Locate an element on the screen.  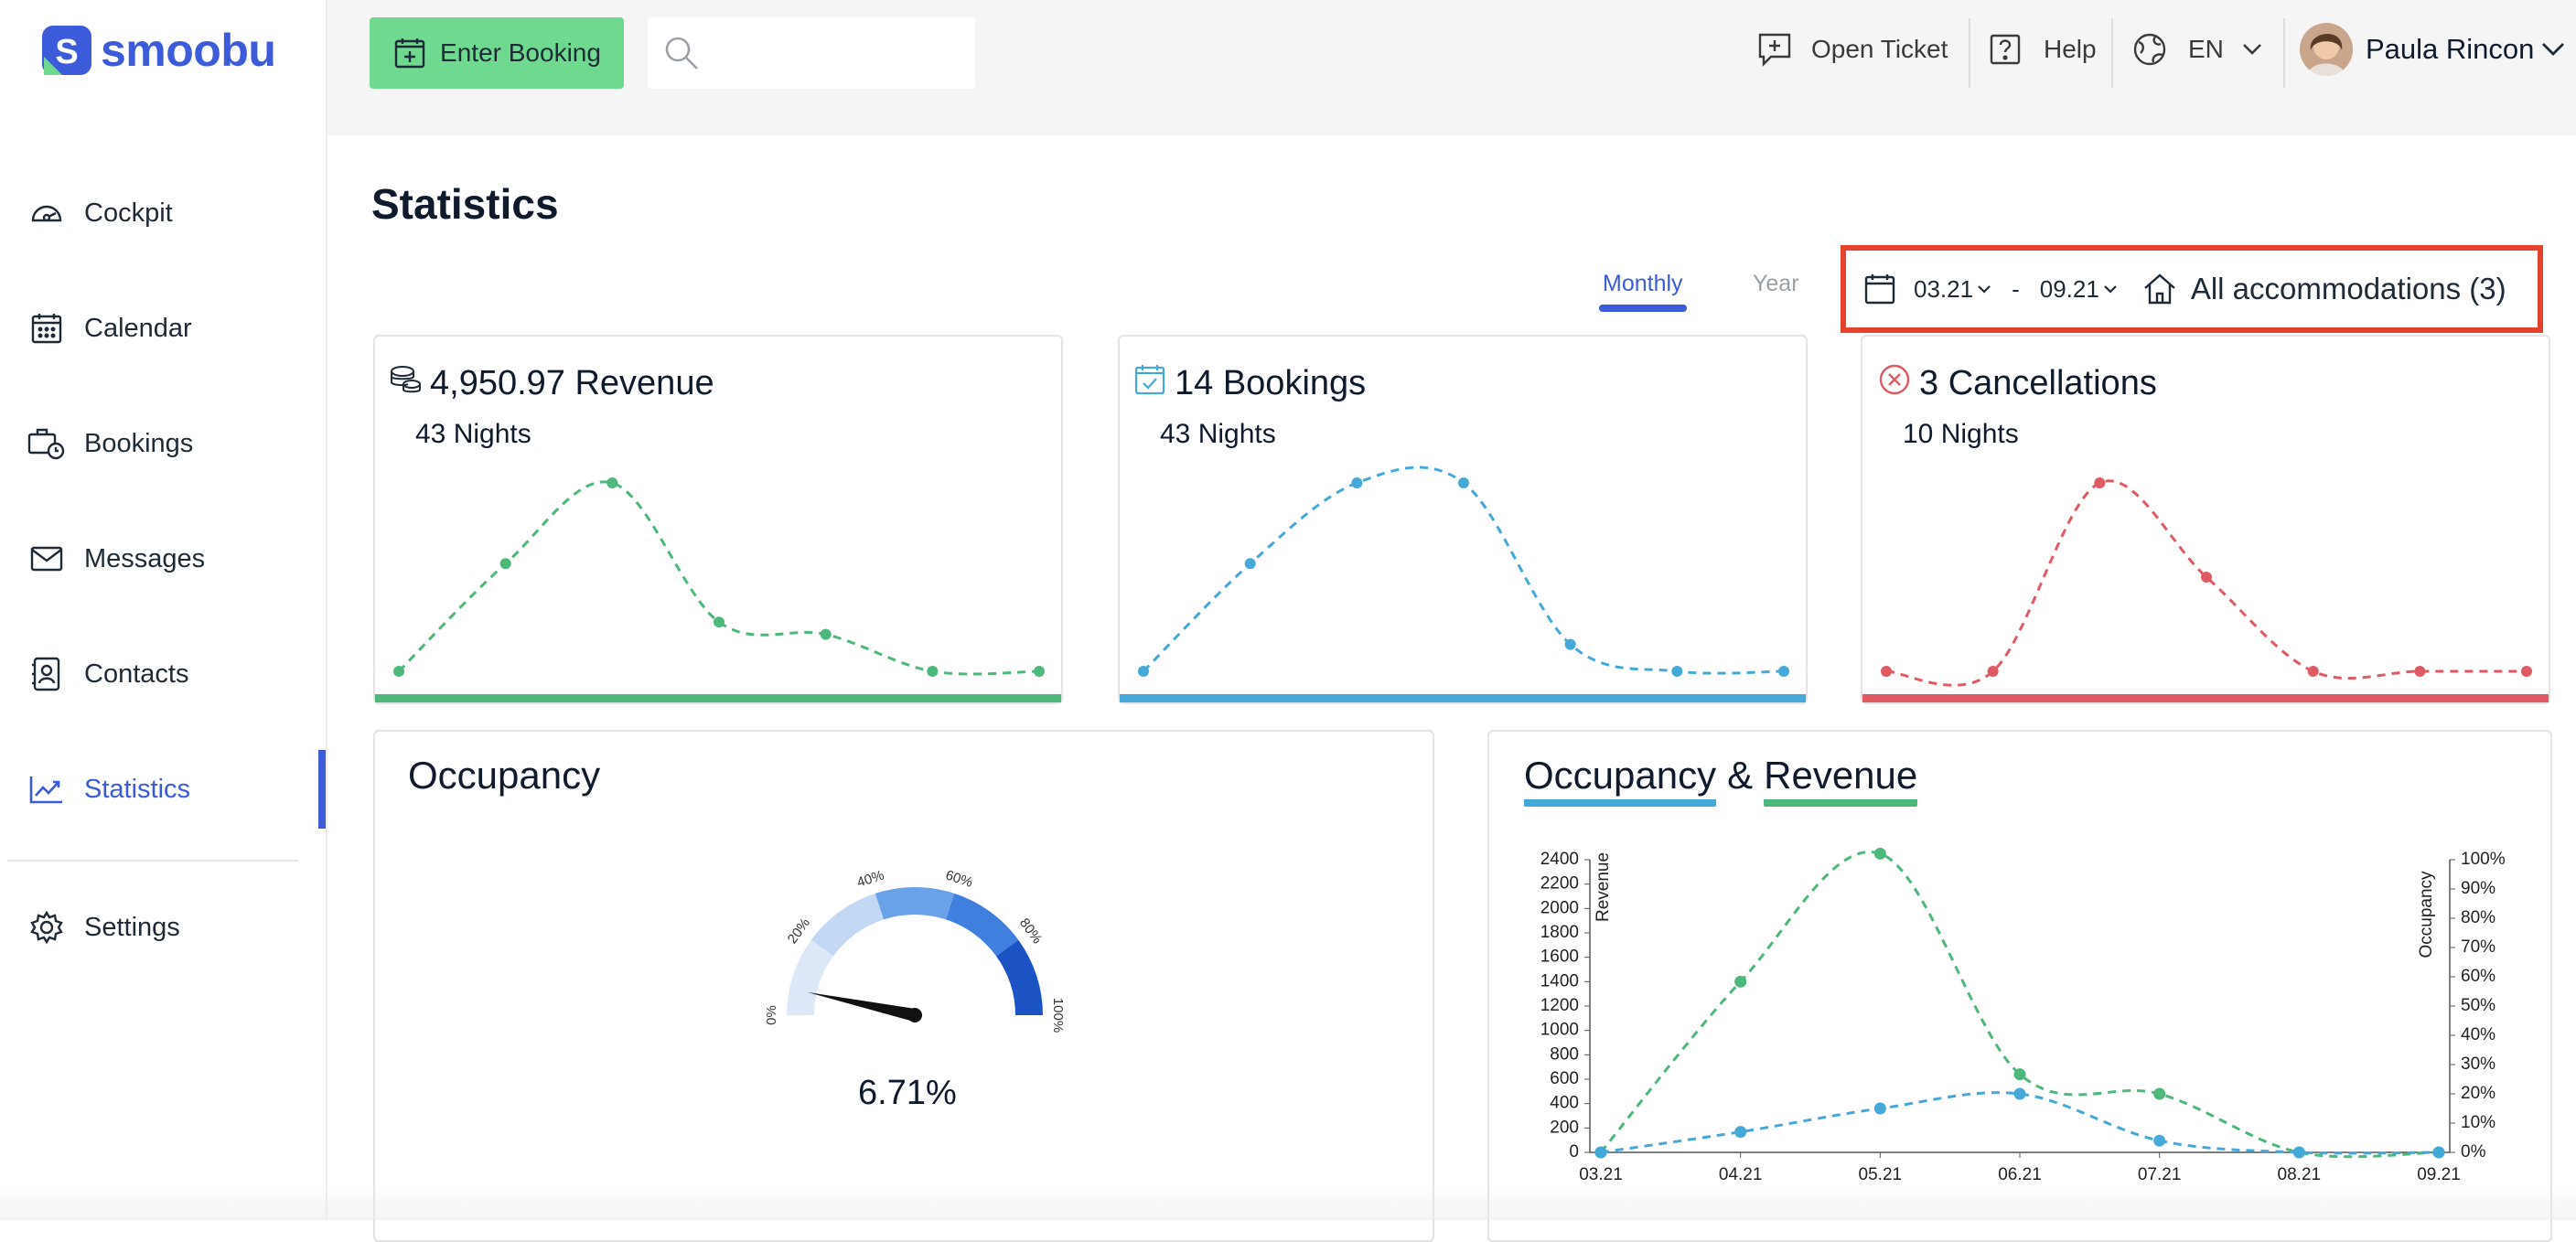
y2-tick-label: 60% is located at coordinates (2479, 976).